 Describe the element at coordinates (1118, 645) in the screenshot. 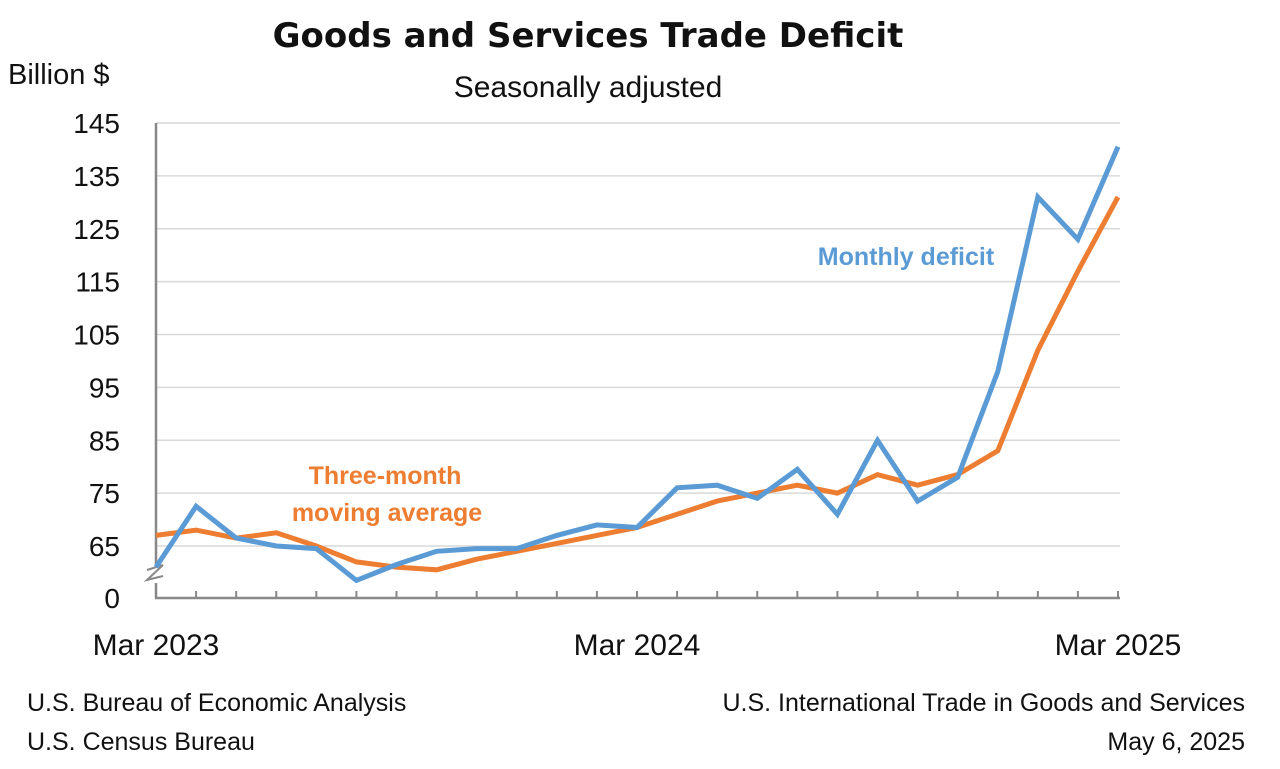

I see `x-tick-label: Mar 2025` at that location.